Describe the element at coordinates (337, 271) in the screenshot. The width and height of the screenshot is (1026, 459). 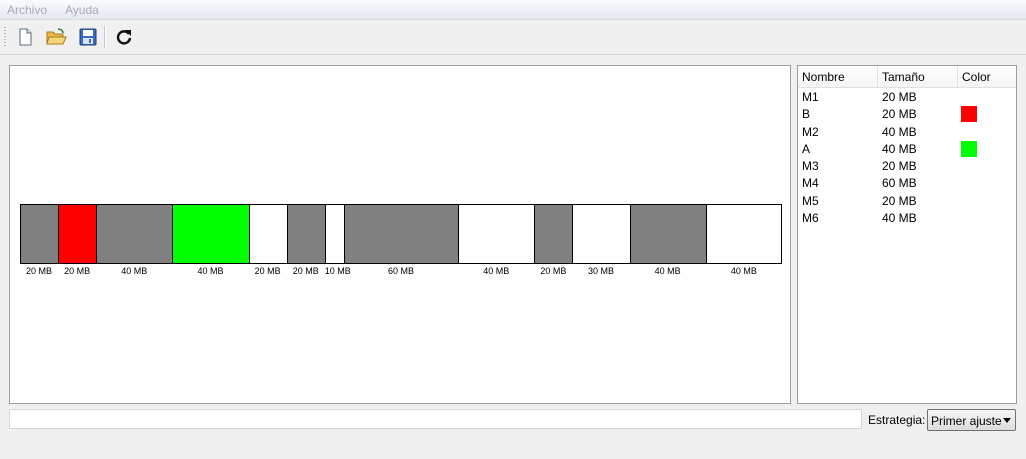
I see `memory-block-label: 10 MB` at that location.